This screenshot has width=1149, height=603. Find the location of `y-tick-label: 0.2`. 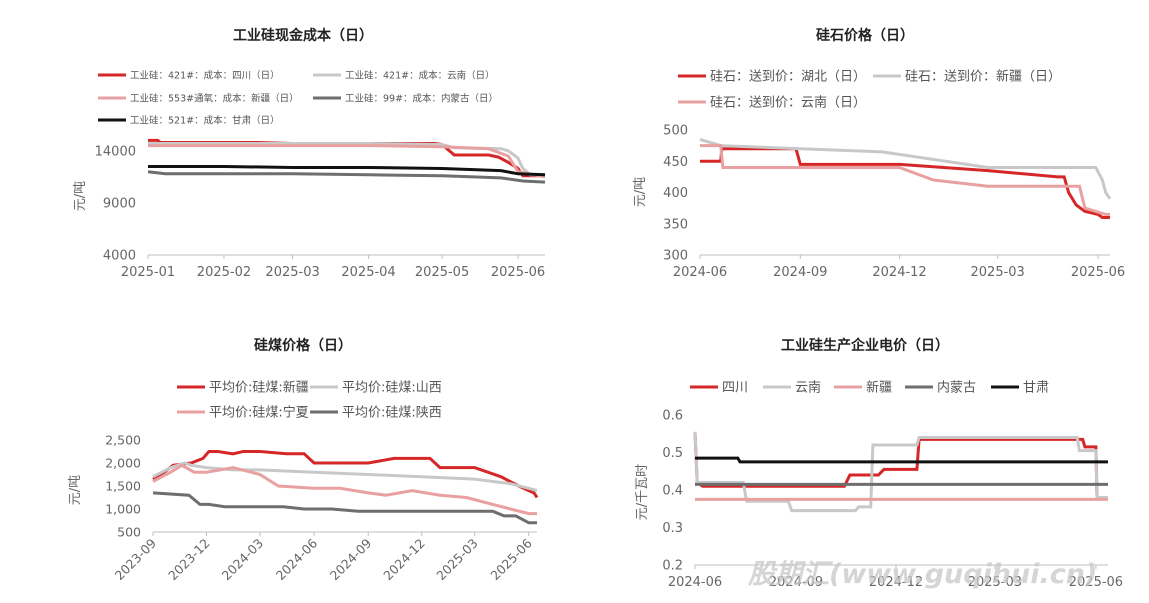

y-tick-label: 0.2 is located at coordinates (672, 566).